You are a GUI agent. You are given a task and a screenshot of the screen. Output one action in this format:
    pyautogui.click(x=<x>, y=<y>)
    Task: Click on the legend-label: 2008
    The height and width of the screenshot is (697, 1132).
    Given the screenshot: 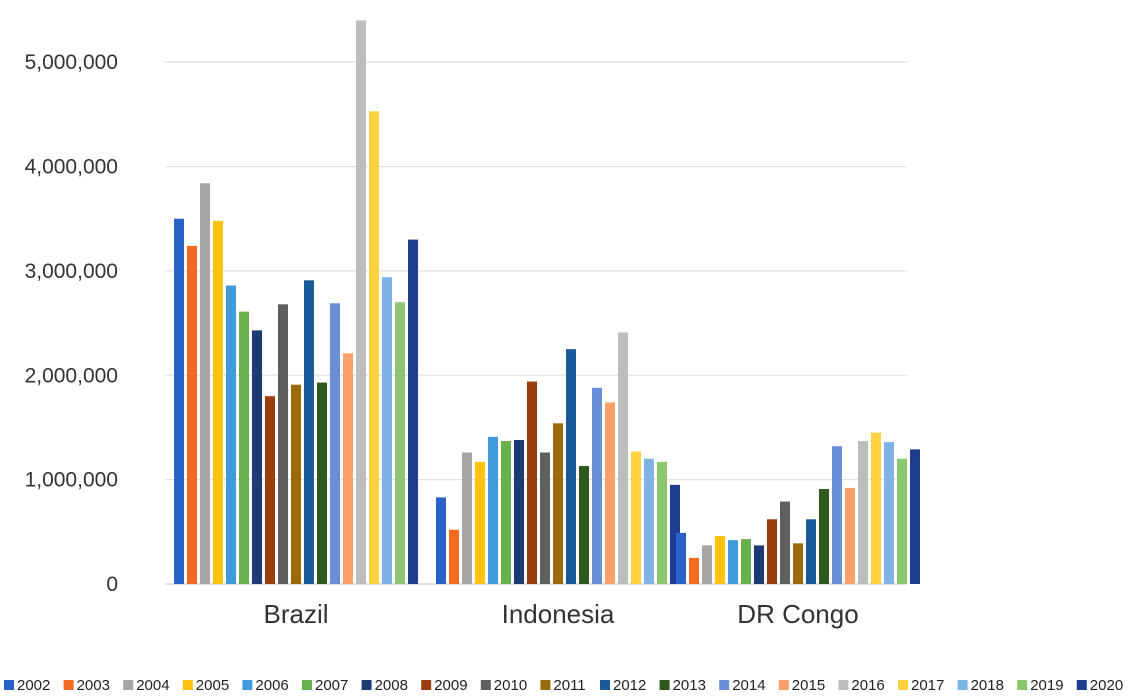 What is the action you would take?
    pyautogui.click(x=391, y=685)
    